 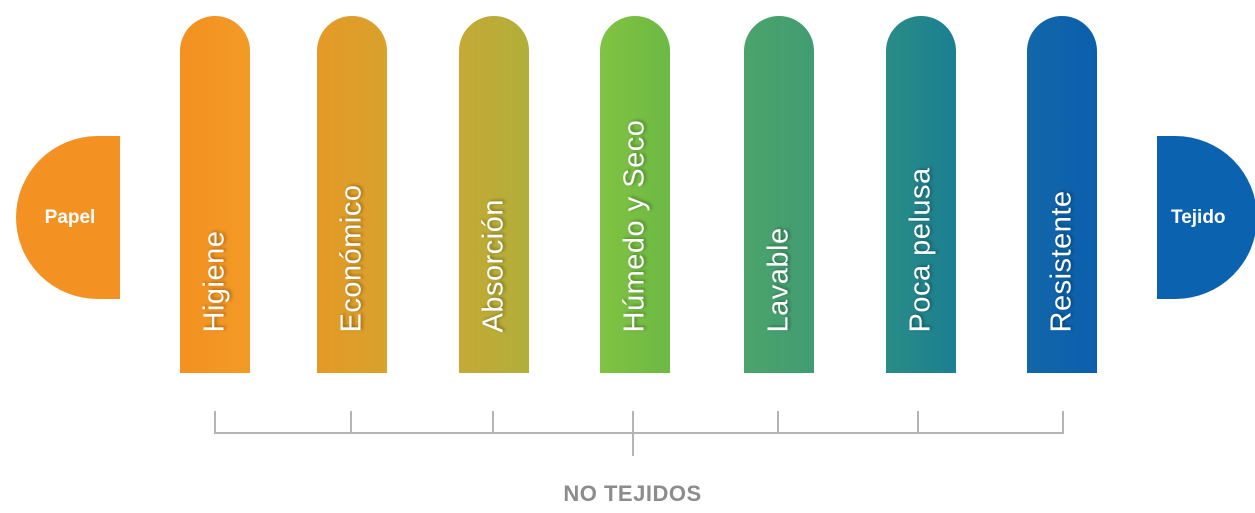 What do you see at coordinates (635, 194) in the screenshot?
I see `property-bar-humedo-y-seco: Húmedo y Seco` at bounding box center [635, 194].